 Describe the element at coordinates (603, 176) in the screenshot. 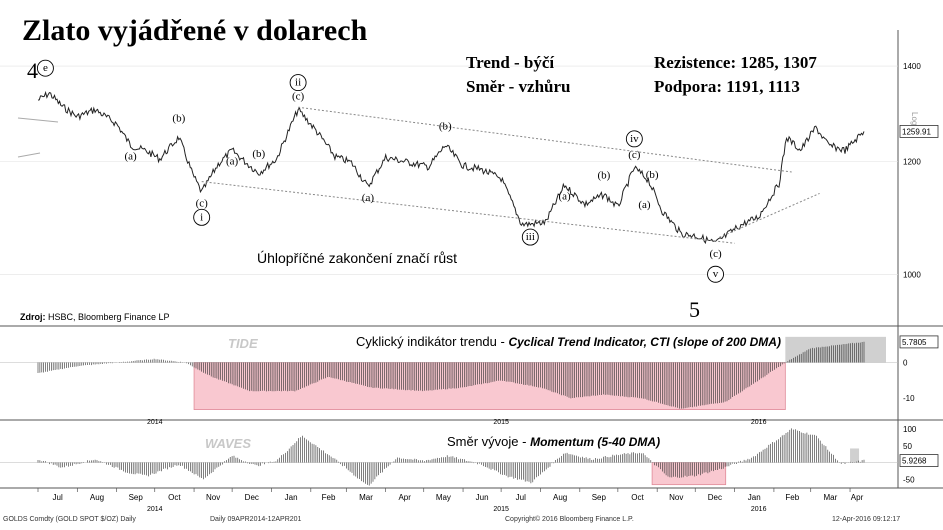

I see `wave-label-14: (b)` at that location.